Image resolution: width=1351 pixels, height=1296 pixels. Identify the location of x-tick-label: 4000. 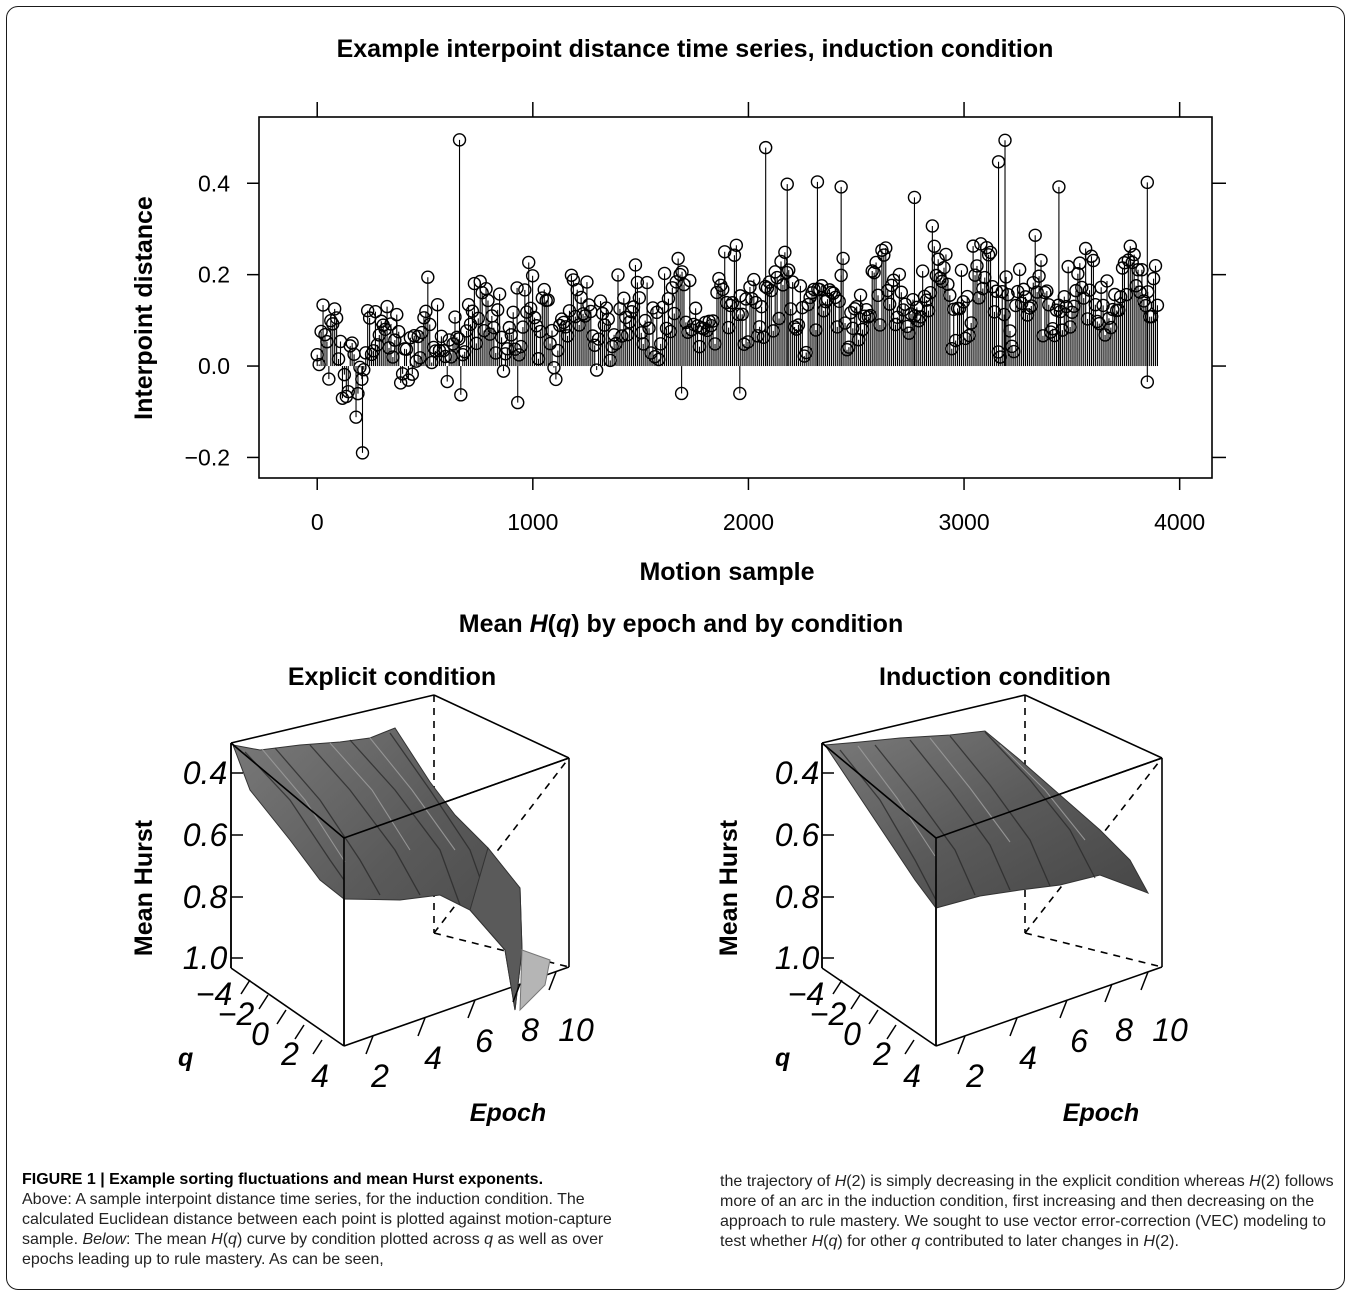
(1179, 522).